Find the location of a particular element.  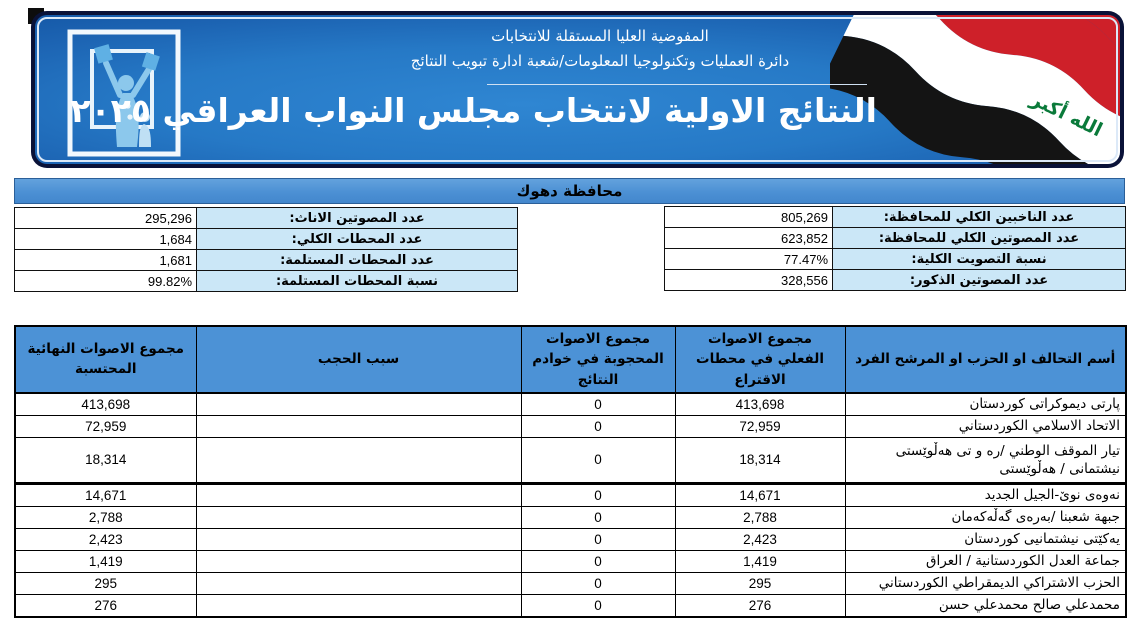

stat-row: عدد المصوتين الكلي للمحافظة: 623,852 is located at coordinates (895, 238).